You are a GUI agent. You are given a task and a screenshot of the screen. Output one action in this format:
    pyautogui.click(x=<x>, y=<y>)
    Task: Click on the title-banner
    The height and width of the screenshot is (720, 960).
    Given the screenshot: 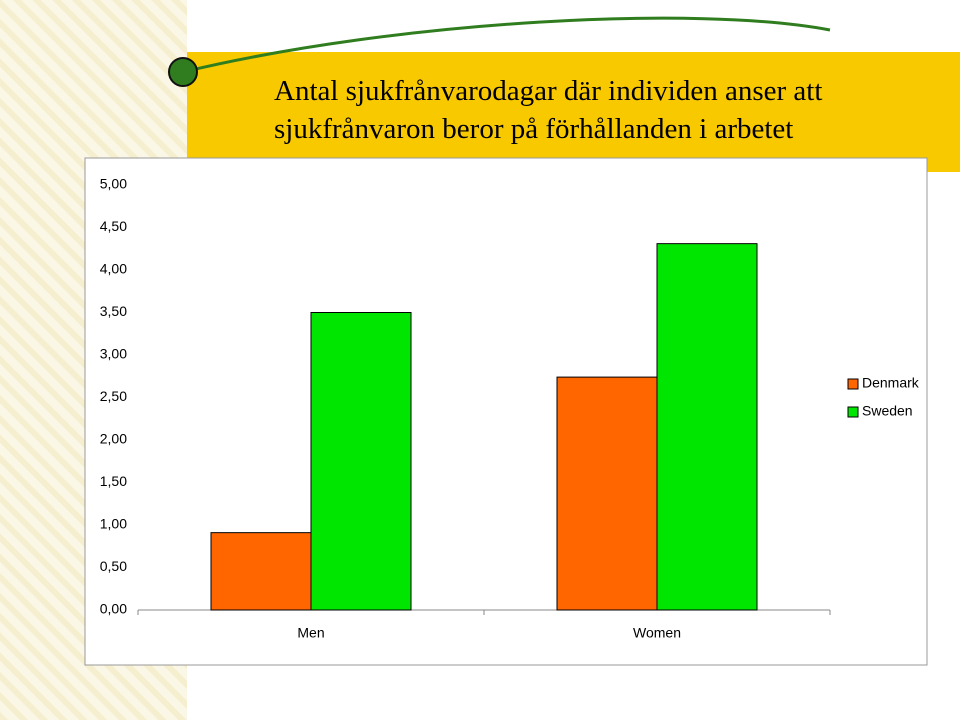 What is the action you would take?
    pyautogui.click(x=573, y=112)
    